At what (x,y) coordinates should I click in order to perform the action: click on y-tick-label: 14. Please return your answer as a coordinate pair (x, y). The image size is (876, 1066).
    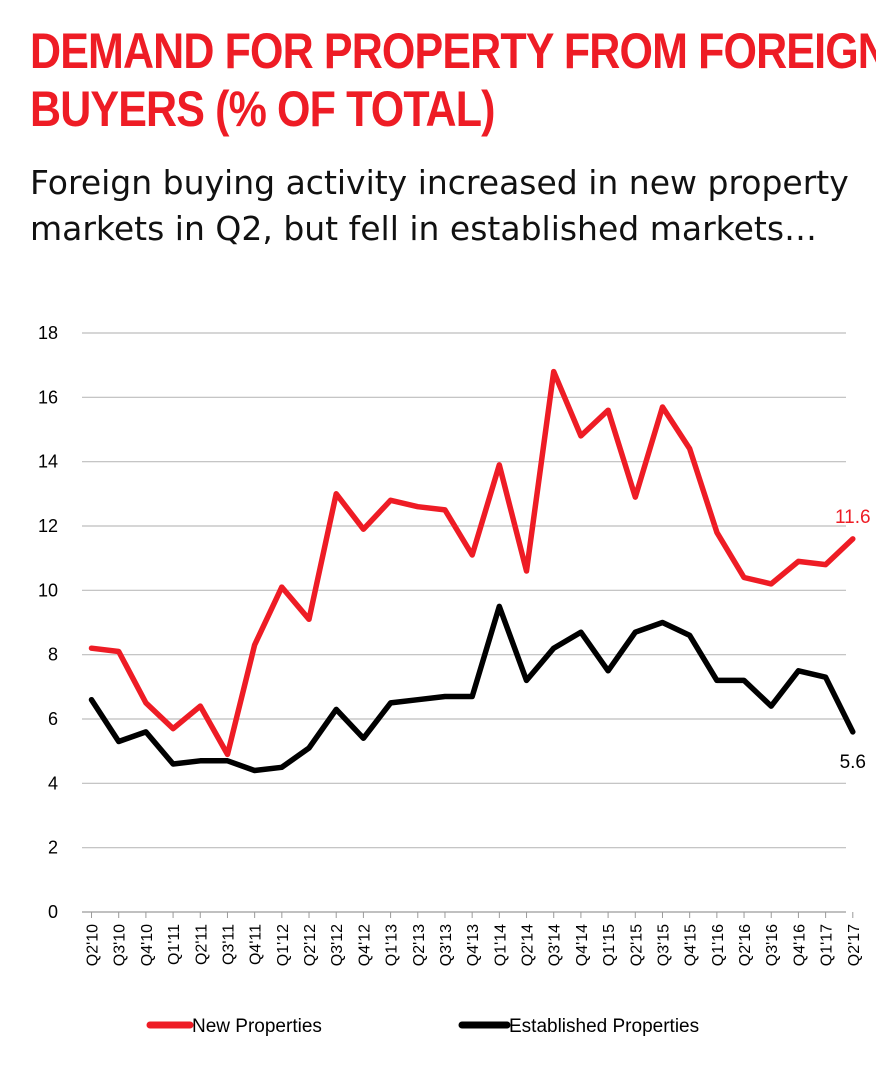
    Looking at the image, I should click on (48, 462).